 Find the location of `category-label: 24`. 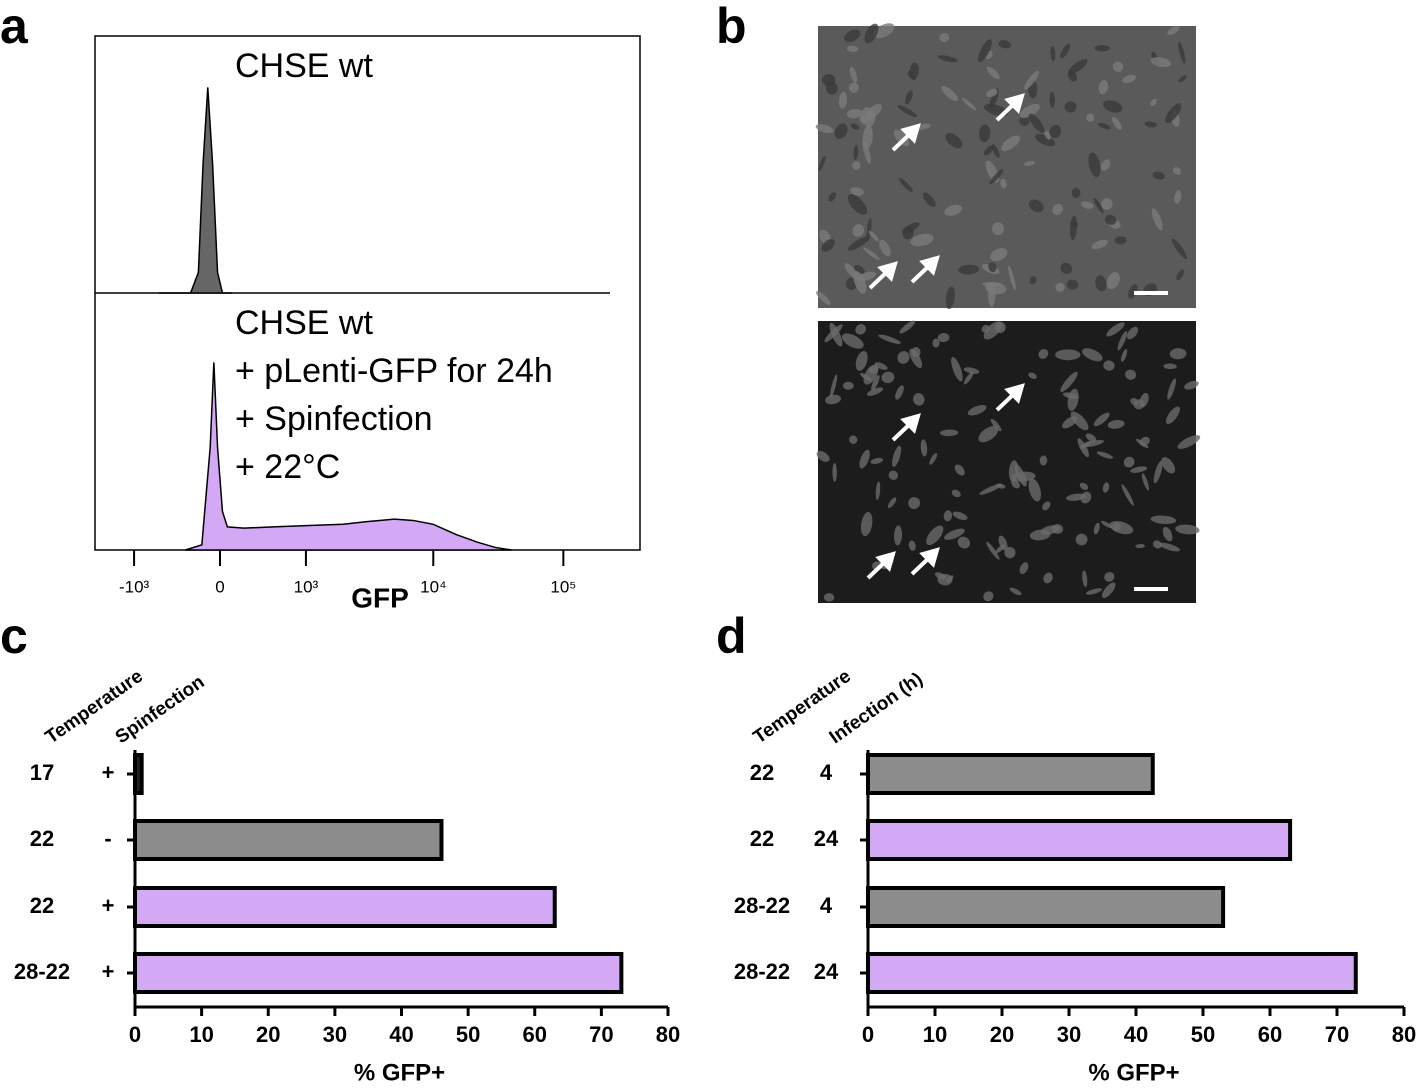

category-label: 24 is located at coordinates (826, 838).